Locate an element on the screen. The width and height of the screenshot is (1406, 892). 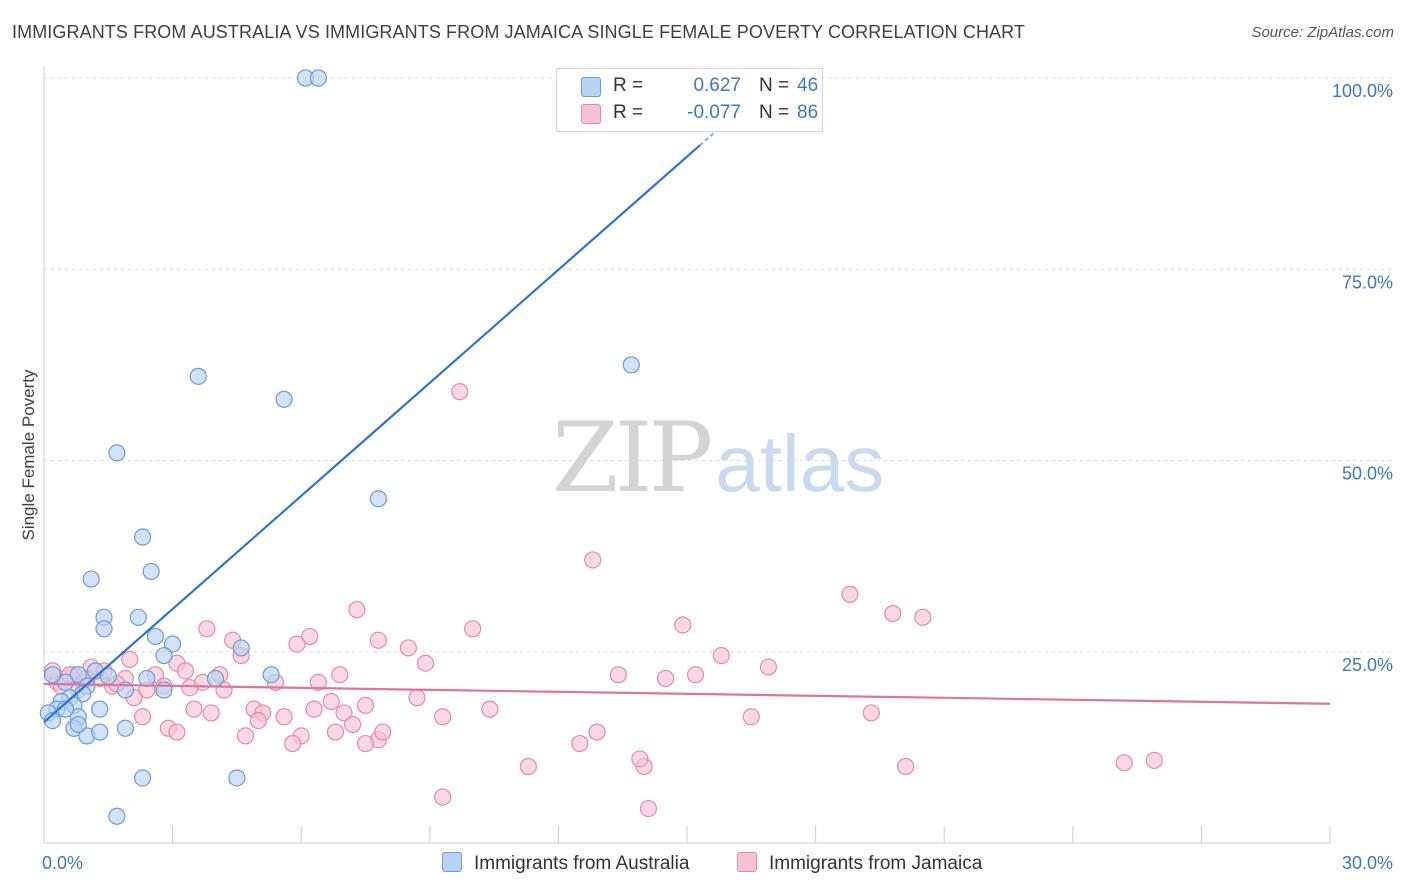
bottom-legend-swatch-australia is located at coordinates (452, 862).